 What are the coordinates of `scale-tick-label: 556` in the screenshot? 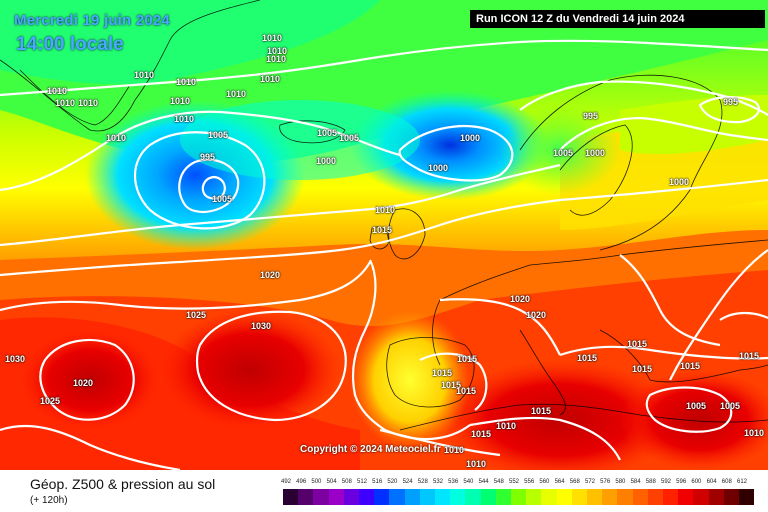 It's located at (529, 482).